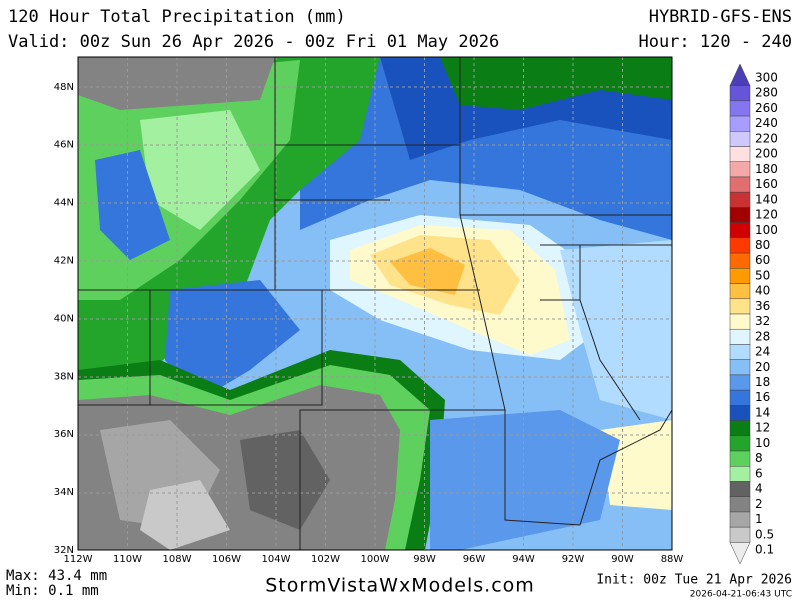 This screenshot has height=600, width=800. Describe the element at coordinates (741, 595) in the screenshot. I see `timestamp: 2026-04-21-06:43 UTC` at that location.